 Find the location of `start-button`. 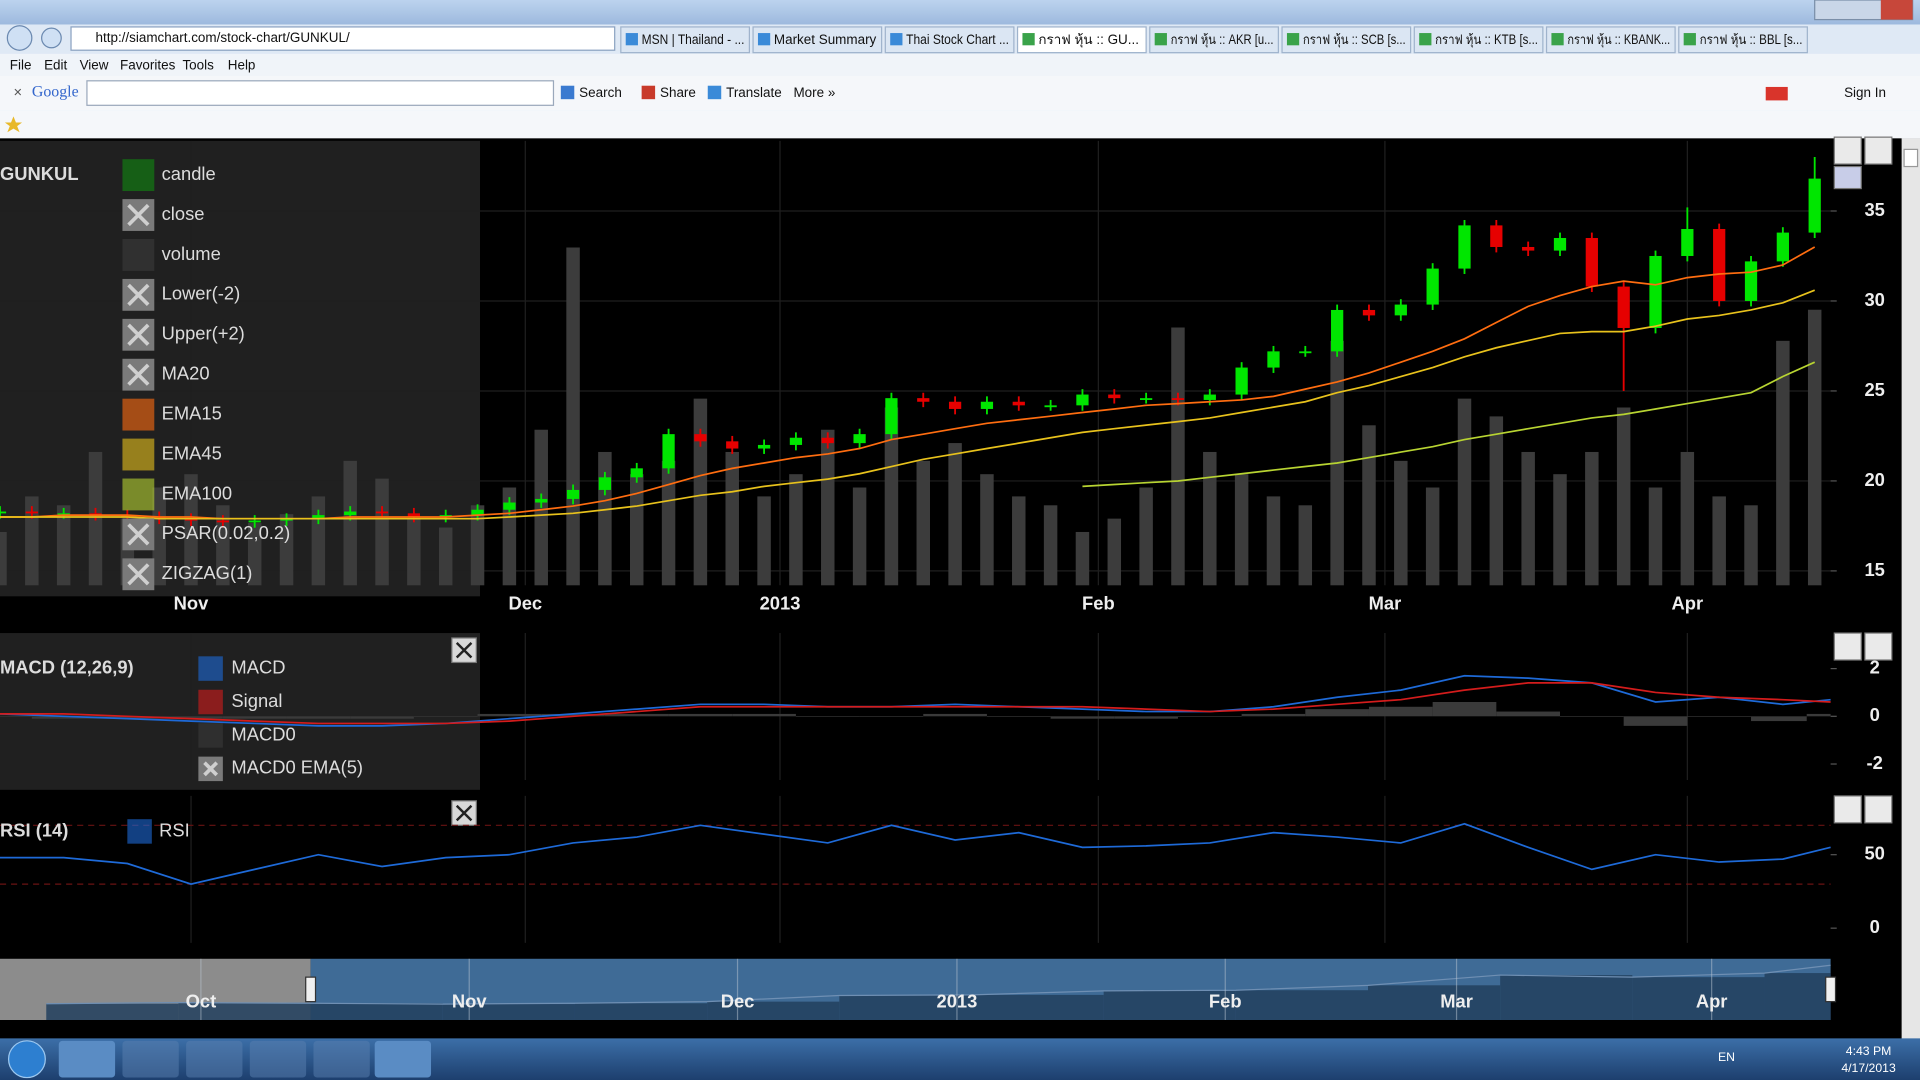

start-button is located at coordinates (26, 1059).